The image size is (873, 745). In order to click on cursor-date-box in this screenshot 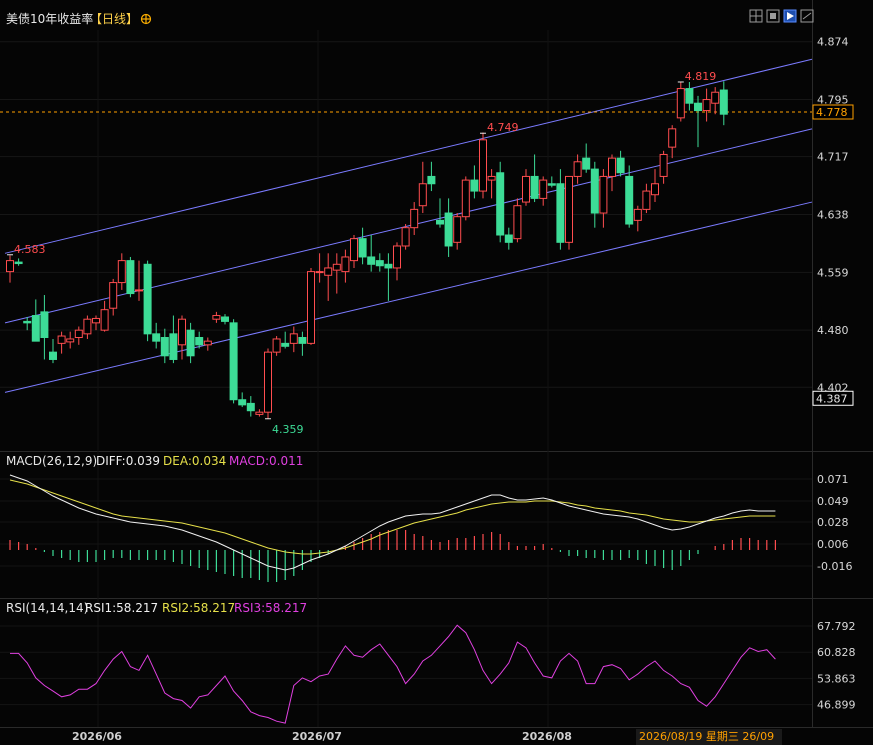, I will do `click(709, 737)`.